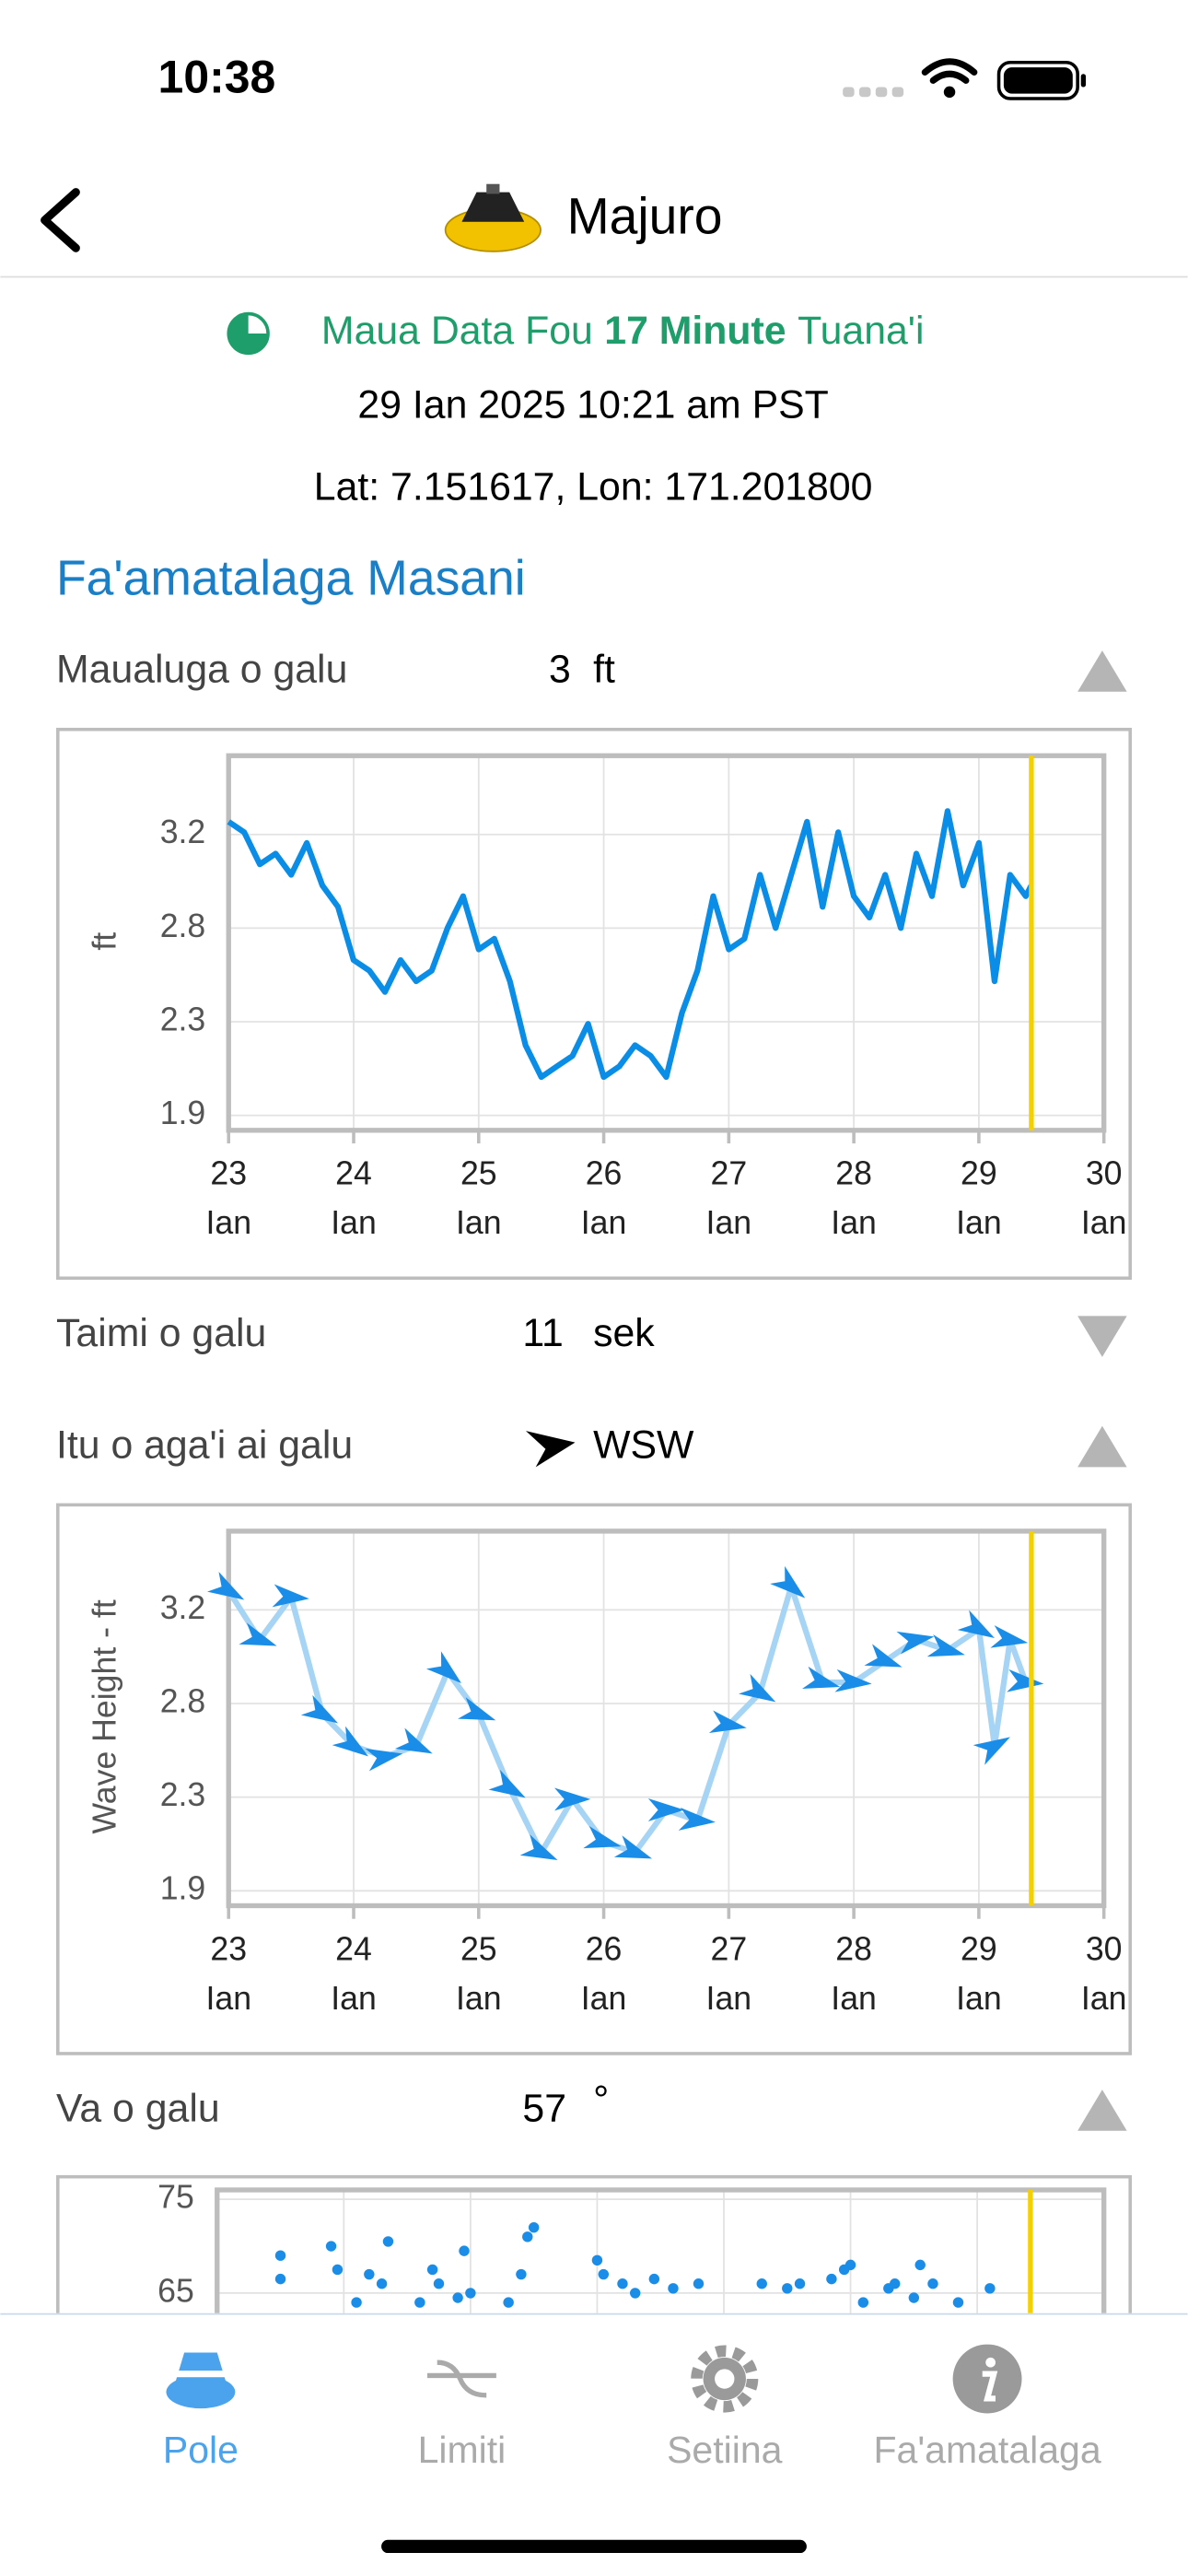 This screenshot has height=2576, width=1188. I want to click on tab-label: Pole, so click(201, 2450).